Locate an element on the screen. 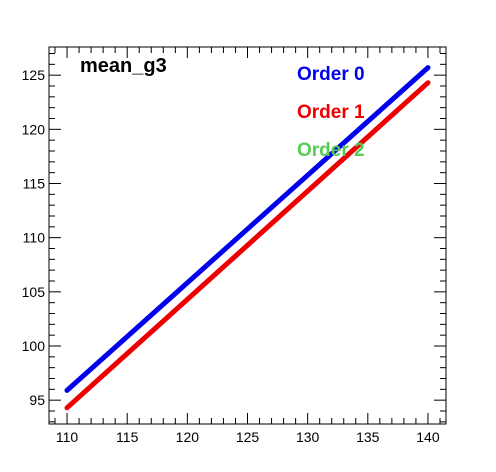 Image resolution: width=496 pixels, height=472 pixels. x-tick-label: 115 is located at coordinates (127, 437).